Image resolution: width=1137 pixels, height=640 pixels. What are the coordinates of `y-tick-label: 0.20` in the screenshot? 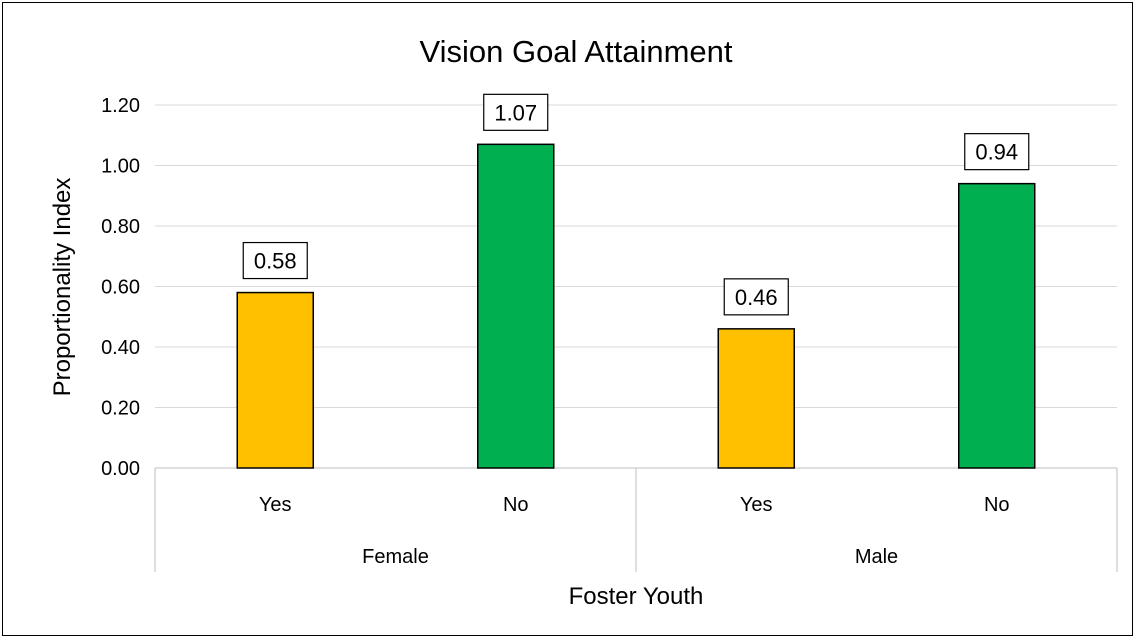 It's located at (120, 409).